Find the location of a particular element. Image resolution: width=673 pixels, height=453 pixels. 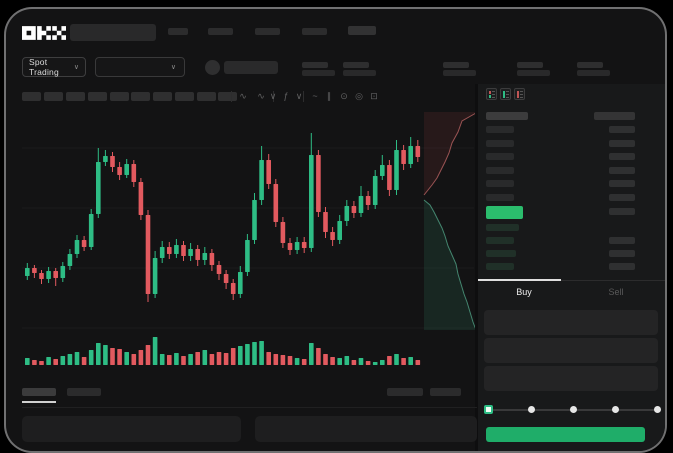

chevron-down-icon: ∨ is located at coordinates (76, 67).